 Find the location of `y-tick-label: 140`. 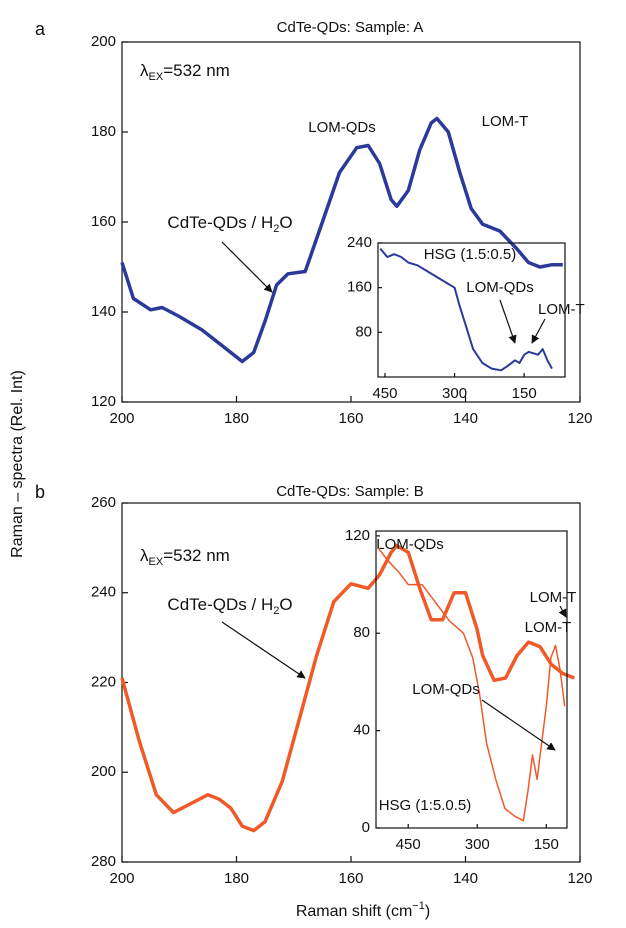

y-tick-label: 140 is located at coordinates (103, 311).